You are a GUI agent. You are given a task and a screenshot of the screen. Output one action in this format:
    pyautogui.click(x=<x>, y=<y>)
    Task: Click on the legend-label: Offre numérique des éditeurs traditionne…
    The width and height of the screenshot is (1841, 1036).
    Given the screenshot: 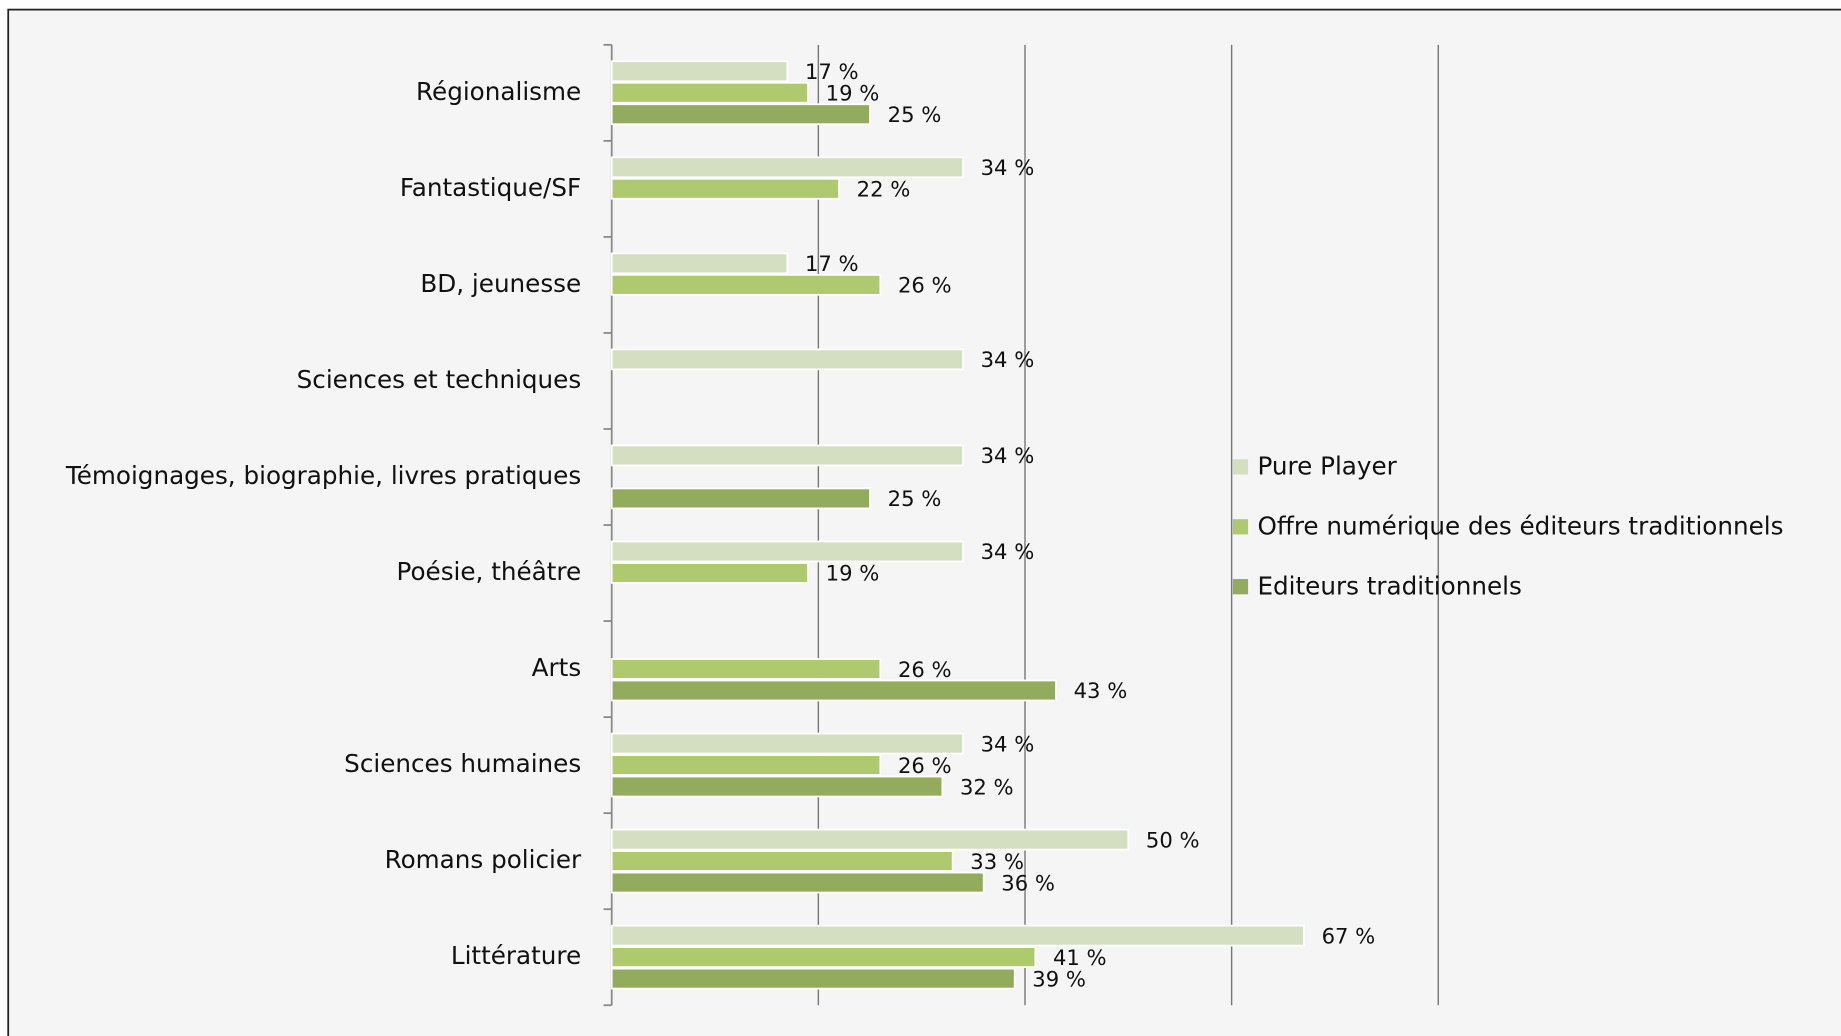 What is the action you would take?
    pyautogui.click(x=1520, y=525)
    